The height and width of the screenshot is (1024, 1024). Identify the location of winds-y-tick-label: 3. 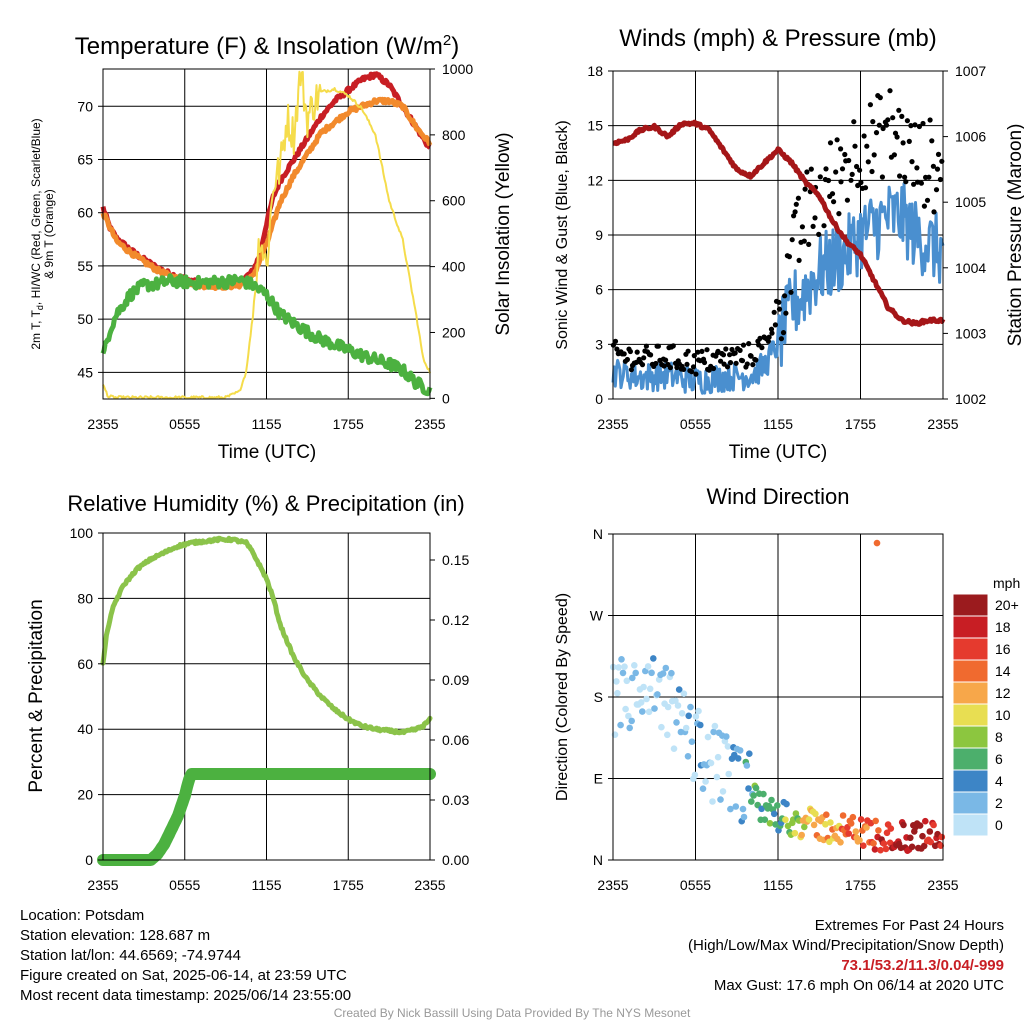
(599, 344).